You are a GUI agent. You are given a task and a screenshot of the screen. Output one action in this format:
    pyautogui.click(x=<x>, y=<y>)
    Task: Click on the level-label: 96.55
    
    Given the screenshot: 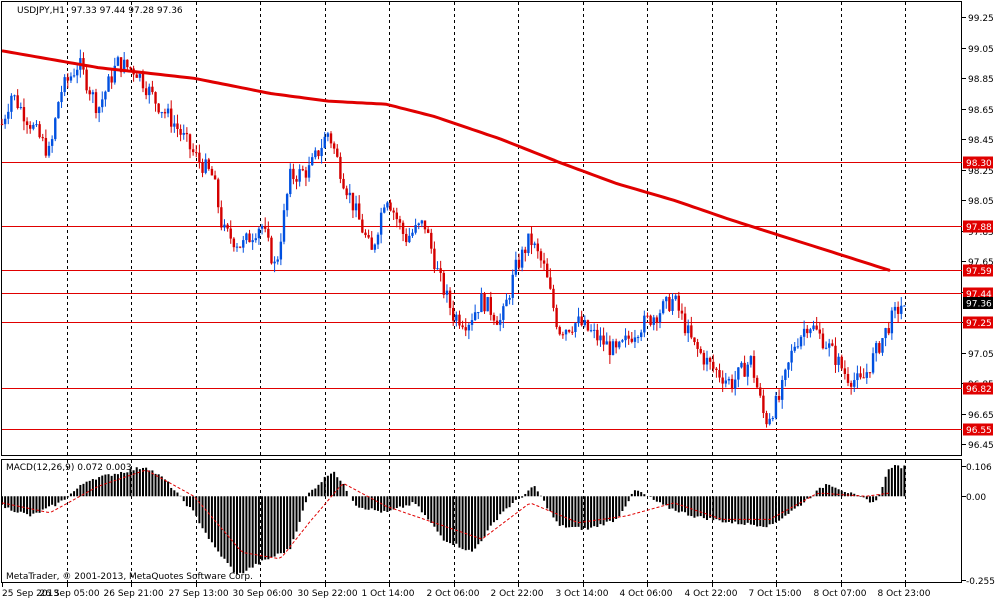 What is the action you would take?
    pyautogui.click(x=979, y=431)
    